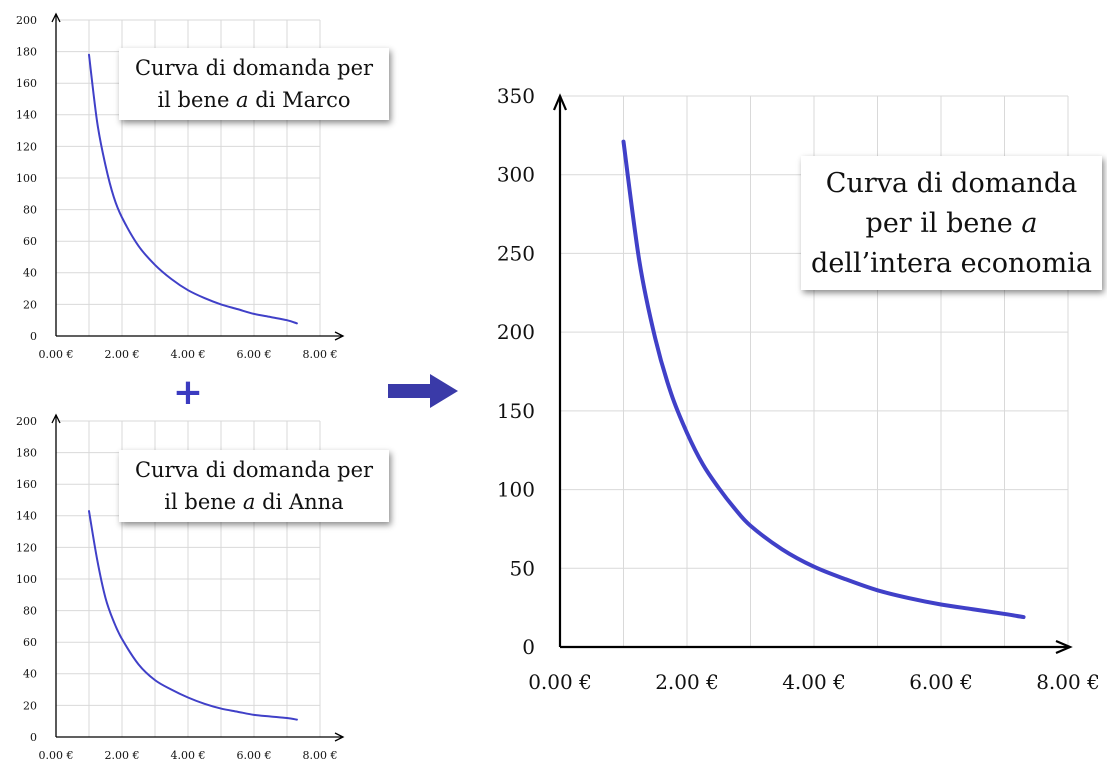  Describe the element at coordinates (951, 183) in the screenshot. I see `legend-total-line-1: Curva di domanda` at that location.